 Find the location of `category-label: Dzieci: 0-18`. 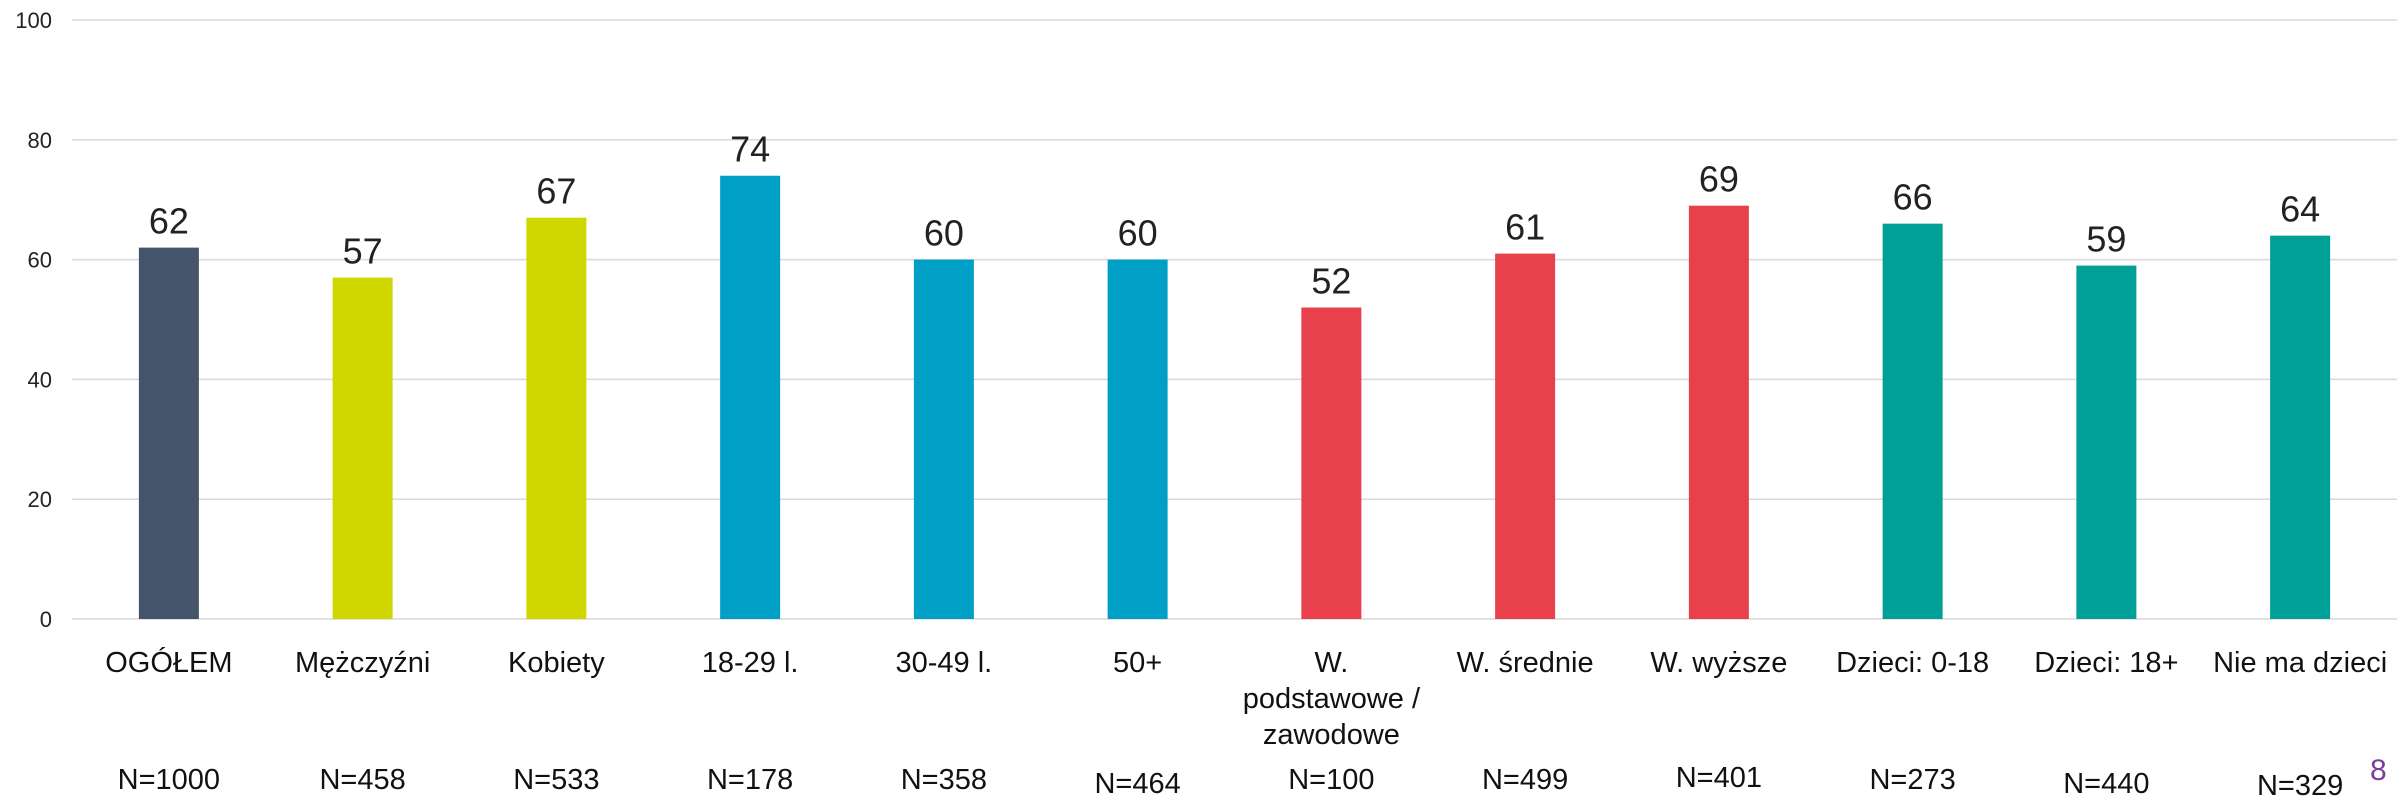

category-label: Dzieci: 0-18 is located at coordinates (1913, 663).